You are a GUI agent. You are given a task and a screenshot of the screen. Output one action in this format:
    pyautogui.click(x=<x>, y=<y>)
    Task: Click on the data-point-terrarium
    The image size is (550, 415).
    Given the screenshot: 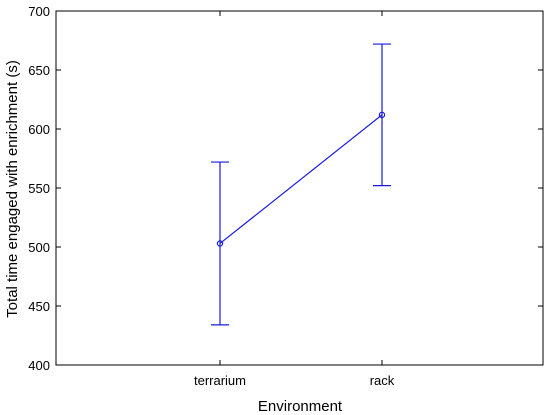 What is the action you would take?
    pyautogui.click(x=220, y=243)
    